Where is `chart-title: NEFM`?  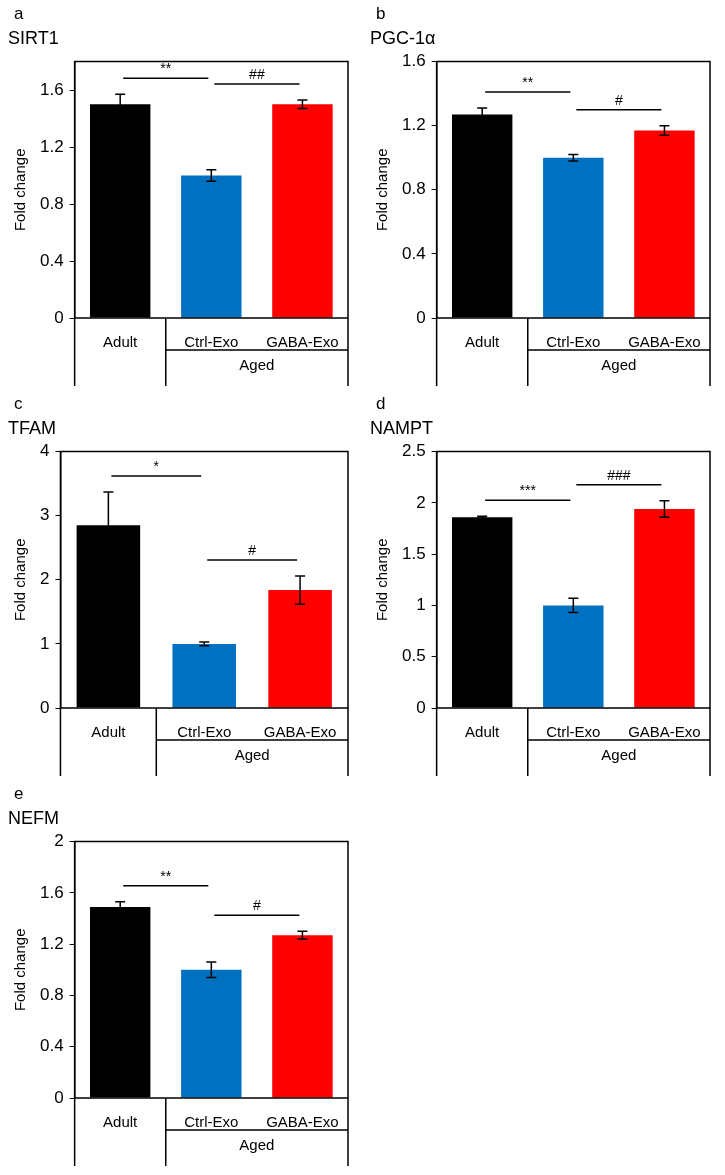 chart-title: NEFM is located at coordinates (33, 817).